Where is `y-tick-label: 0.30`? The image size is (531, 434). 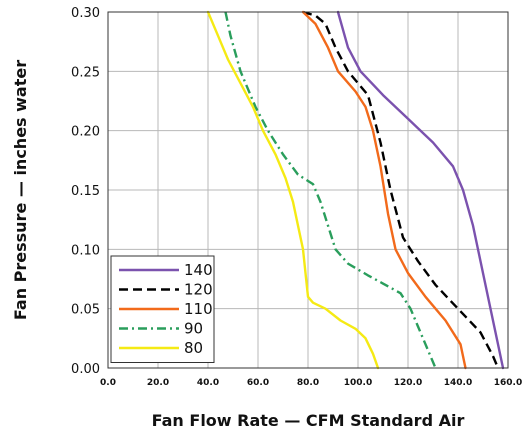
y-tick-label: 0.30 is located at coordinates (85, 13).